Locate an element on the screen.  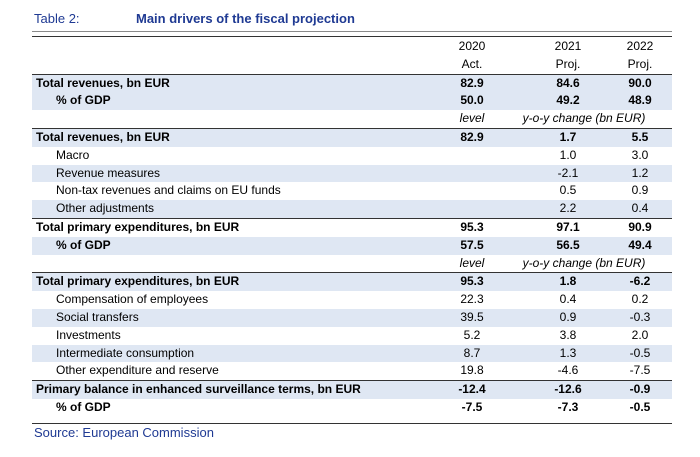
value-2020: 57.5 is located at coordinates (472, 244).